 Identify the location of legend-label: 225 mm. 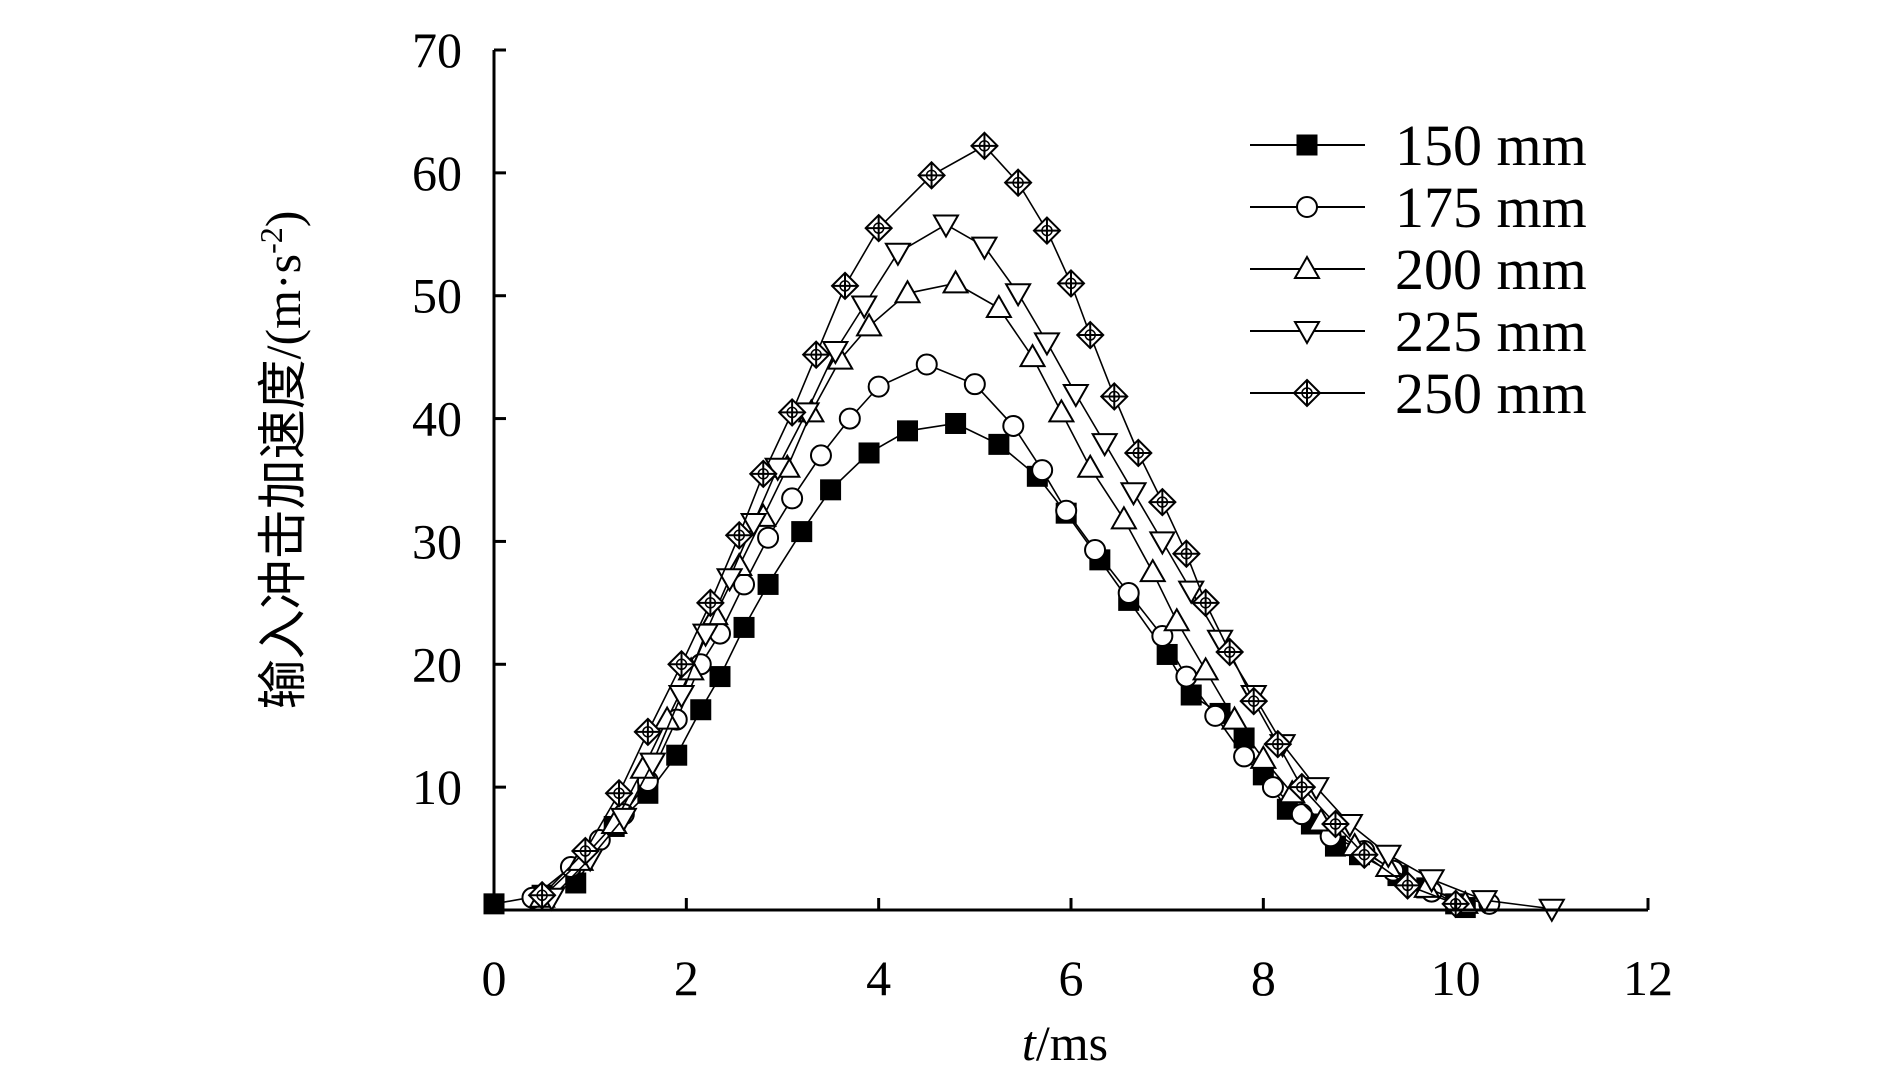
(1491, 331).